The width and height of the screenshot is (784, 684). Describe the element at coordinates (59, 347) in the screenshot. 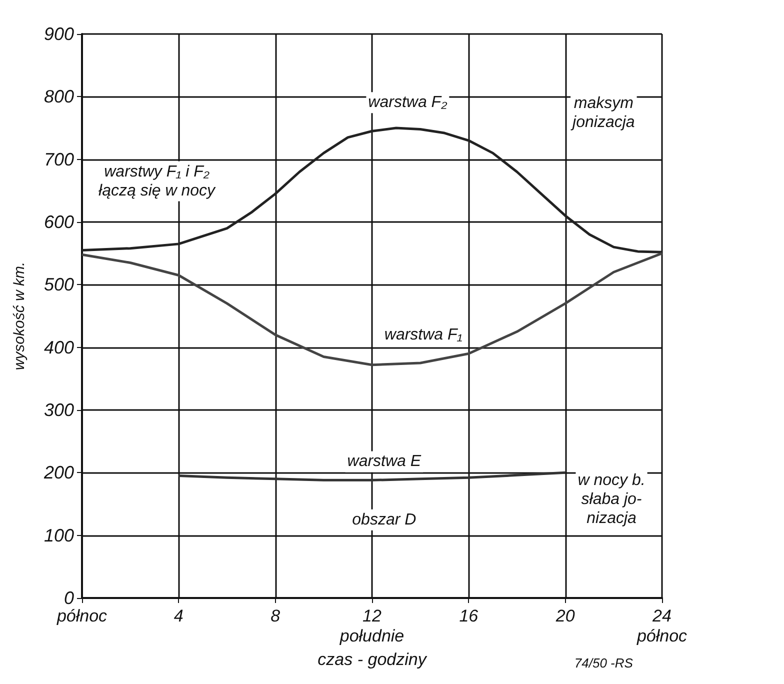

I see `y-tick-label: 400` at that location.